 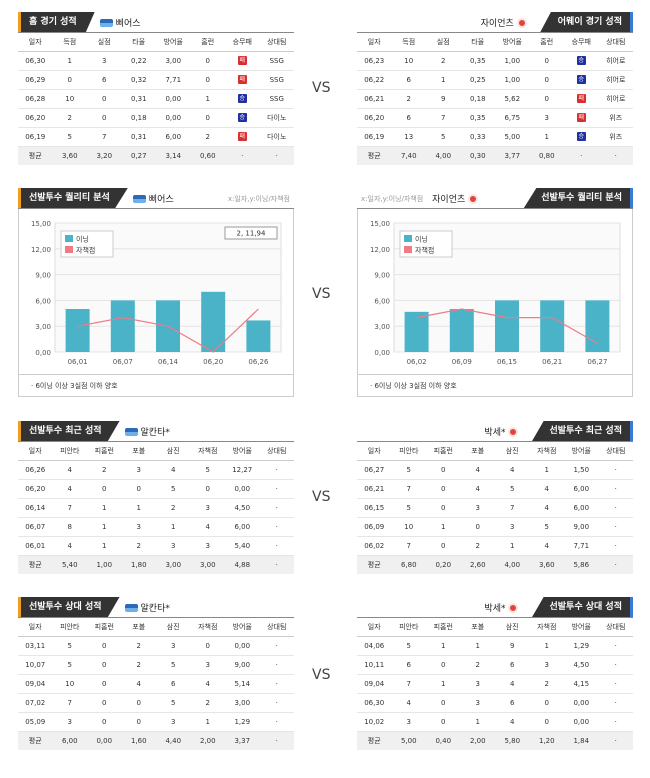 What do you see at coordinates (495, 431) in the screenshot?
I see `right-recent-header: 박세* 선발투수 최근 성적` at bounding box center [495, 431].